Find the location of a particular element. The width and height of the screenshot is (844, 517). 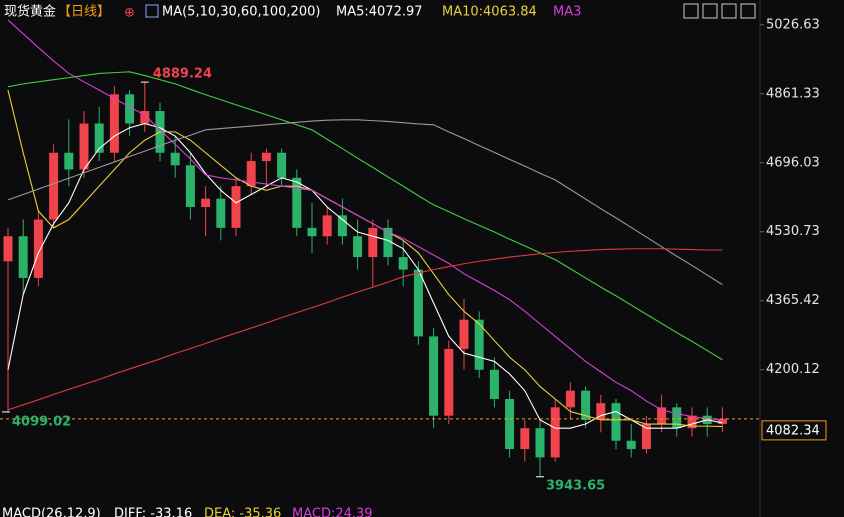

last-price-box is located at coordinates (794, 430).